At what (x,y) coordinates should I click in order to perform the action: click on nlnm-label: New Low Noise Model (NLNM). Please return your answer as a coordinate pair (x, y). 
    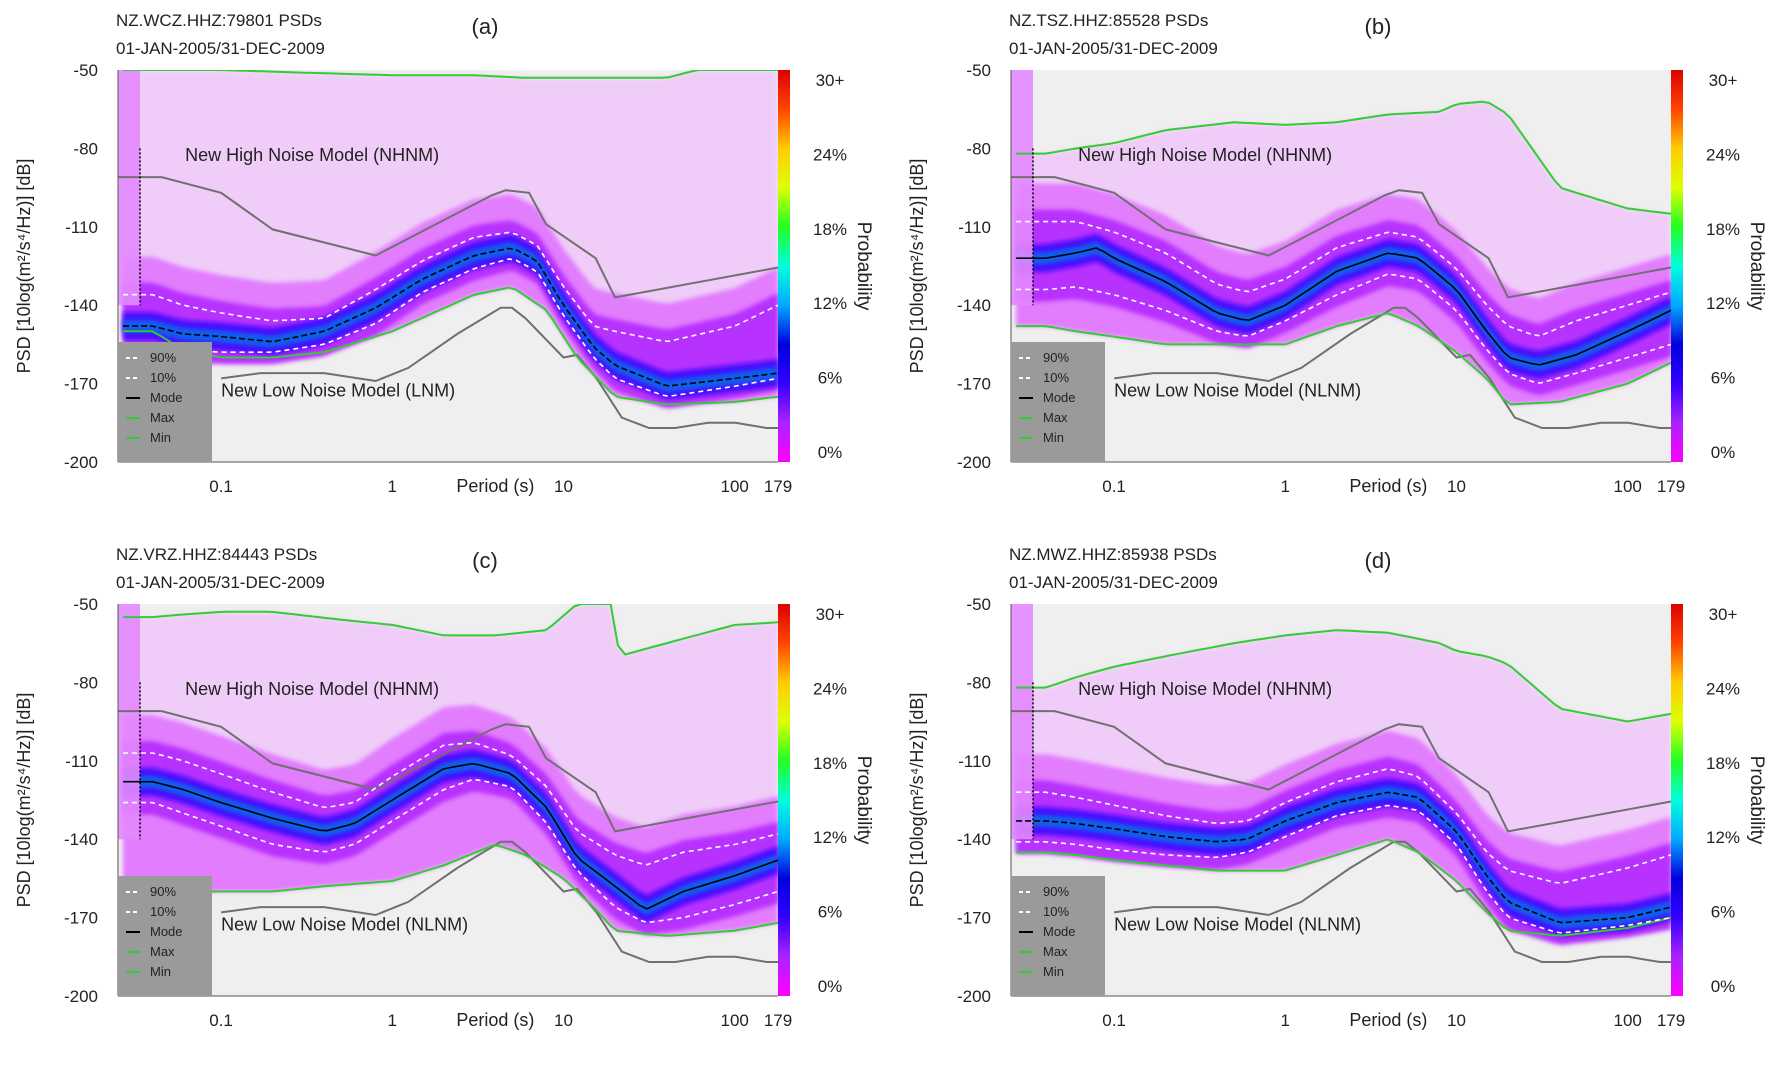
    Looking at the image, I should click on (1237, 925).